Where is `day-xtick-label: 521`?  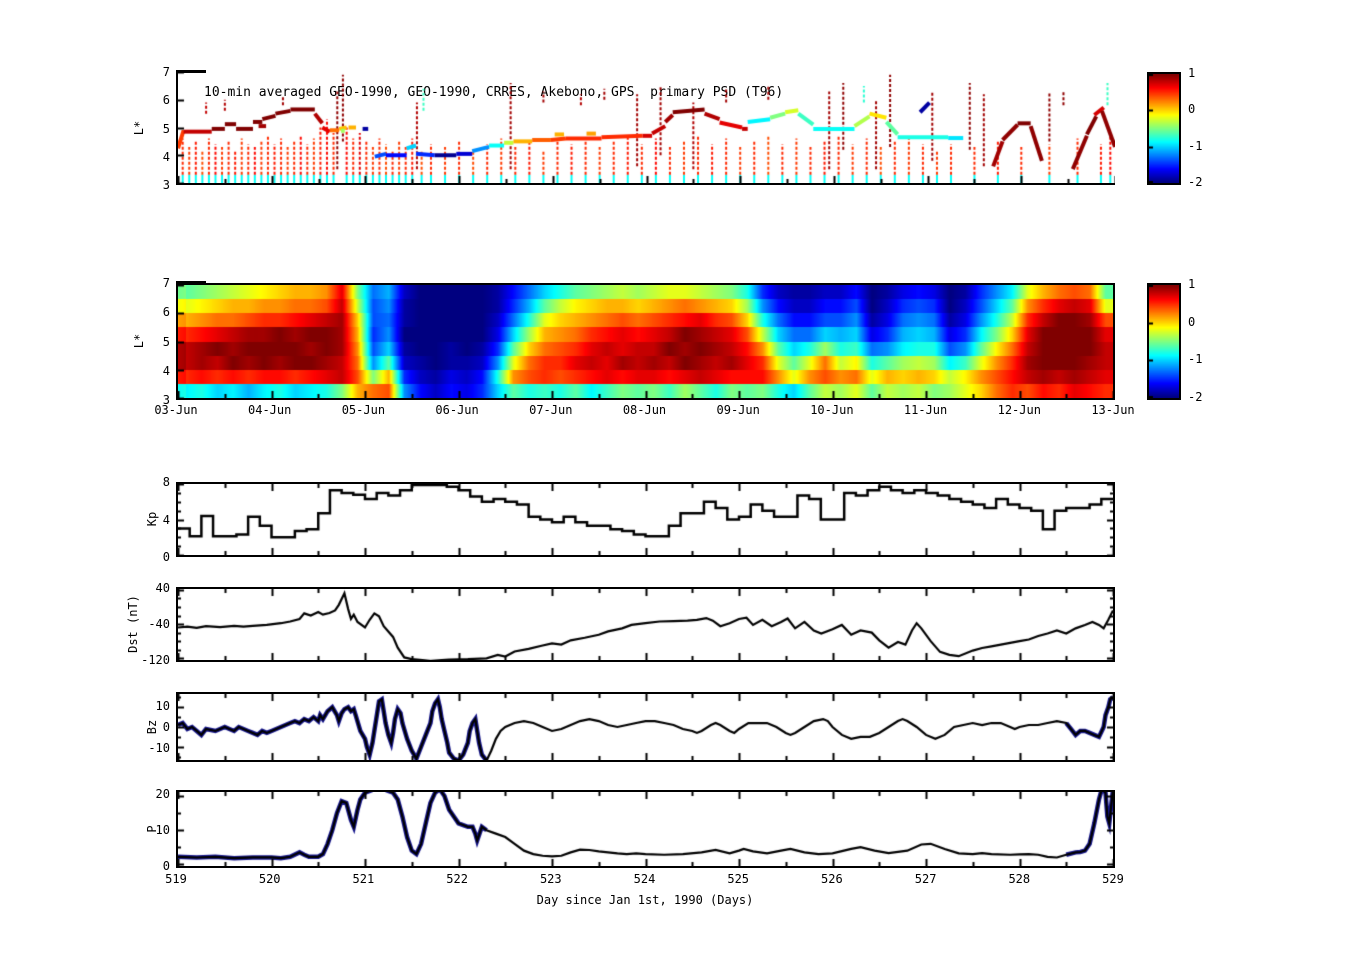 day-xtick-label: 521 is located at coordinates (363, 879).